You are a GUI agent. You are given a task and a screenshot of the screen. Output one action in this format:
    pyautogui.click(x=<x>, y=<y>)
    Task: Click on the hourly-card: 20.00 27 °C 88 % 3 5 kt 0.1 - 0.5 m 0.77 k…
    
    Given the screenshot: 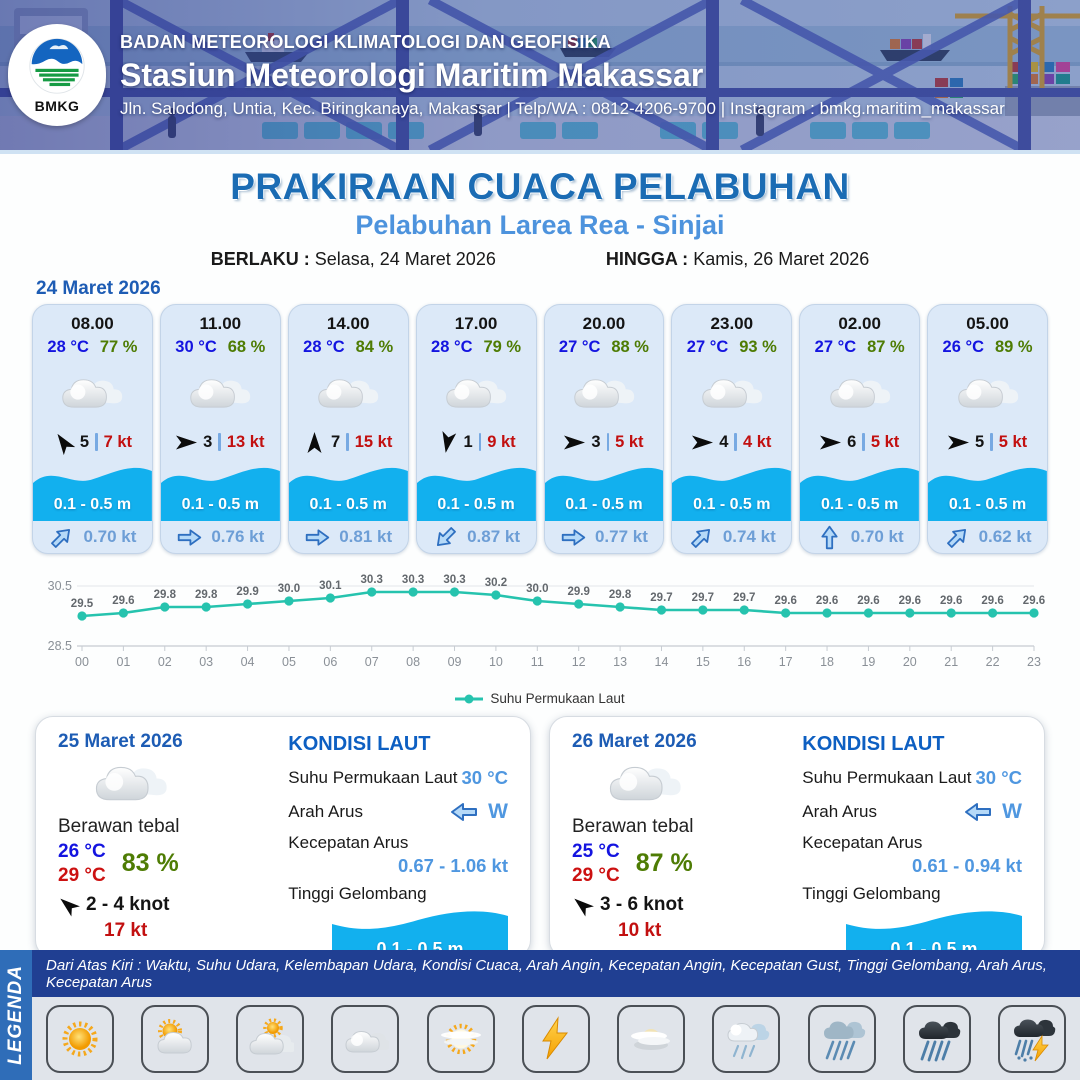 What is the action you would take?
    pyautogui.click(x=604, y=429)
    